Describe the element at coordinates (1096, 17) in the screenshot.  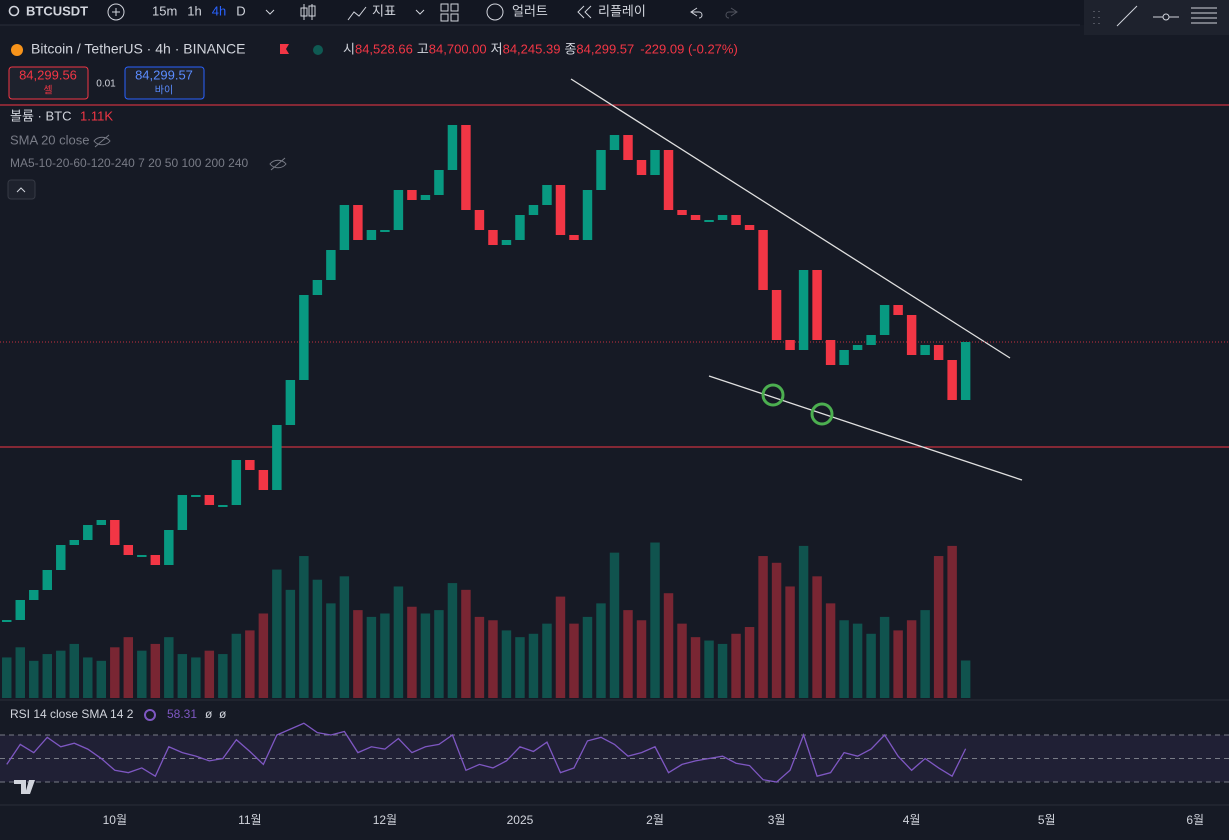
I see `drag-handle` at that location.